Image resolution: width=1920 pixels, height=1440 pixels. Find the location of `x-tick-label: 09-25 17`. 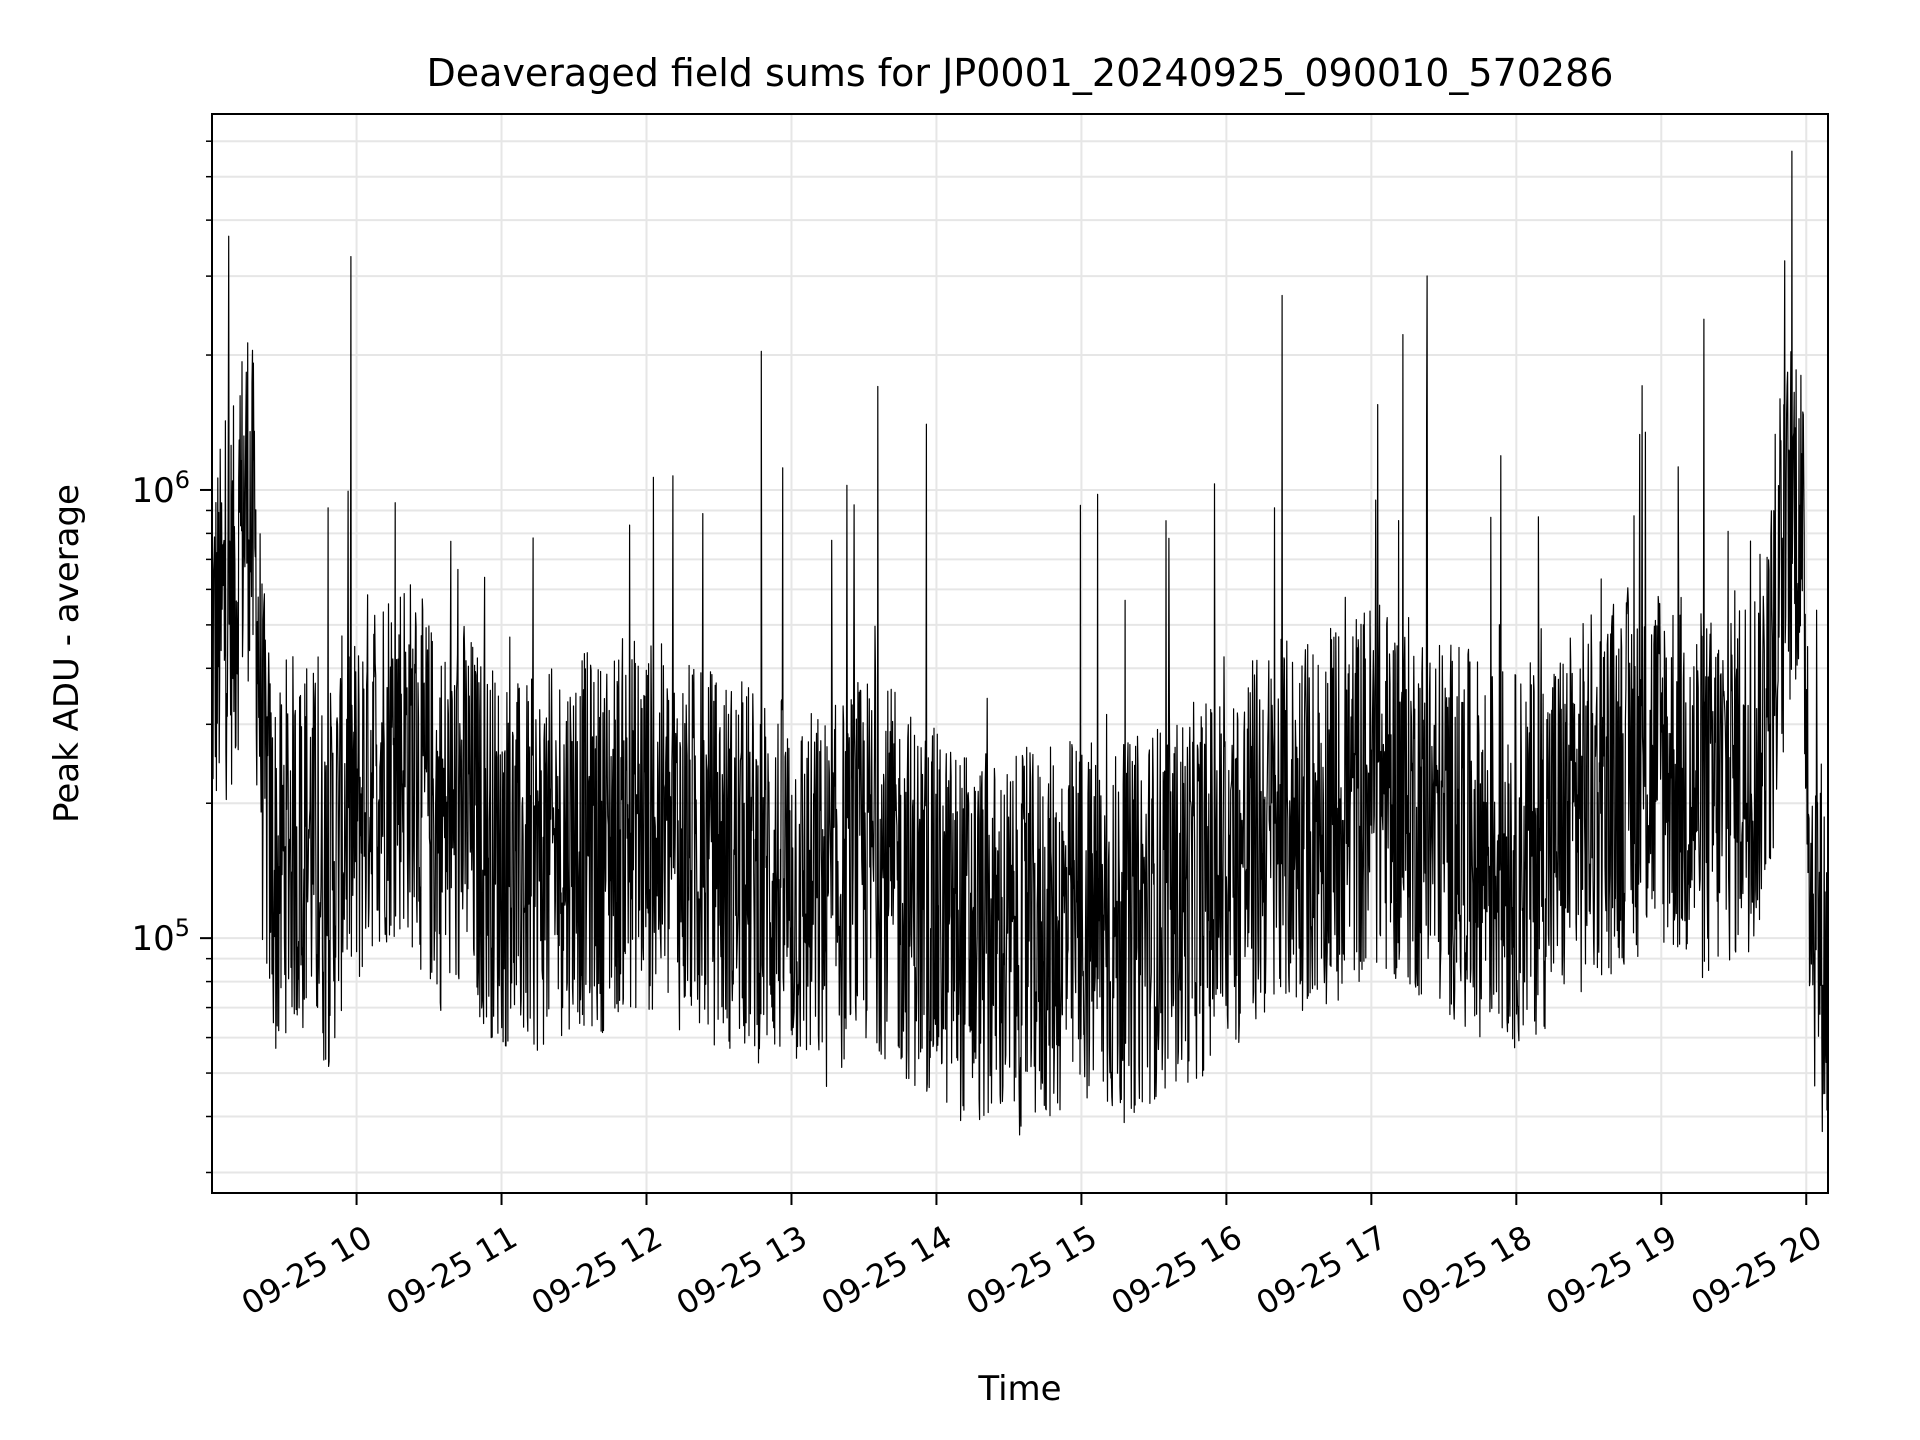

x-tick-label: 09-25 17 is located at coordinates (1322, 1270).